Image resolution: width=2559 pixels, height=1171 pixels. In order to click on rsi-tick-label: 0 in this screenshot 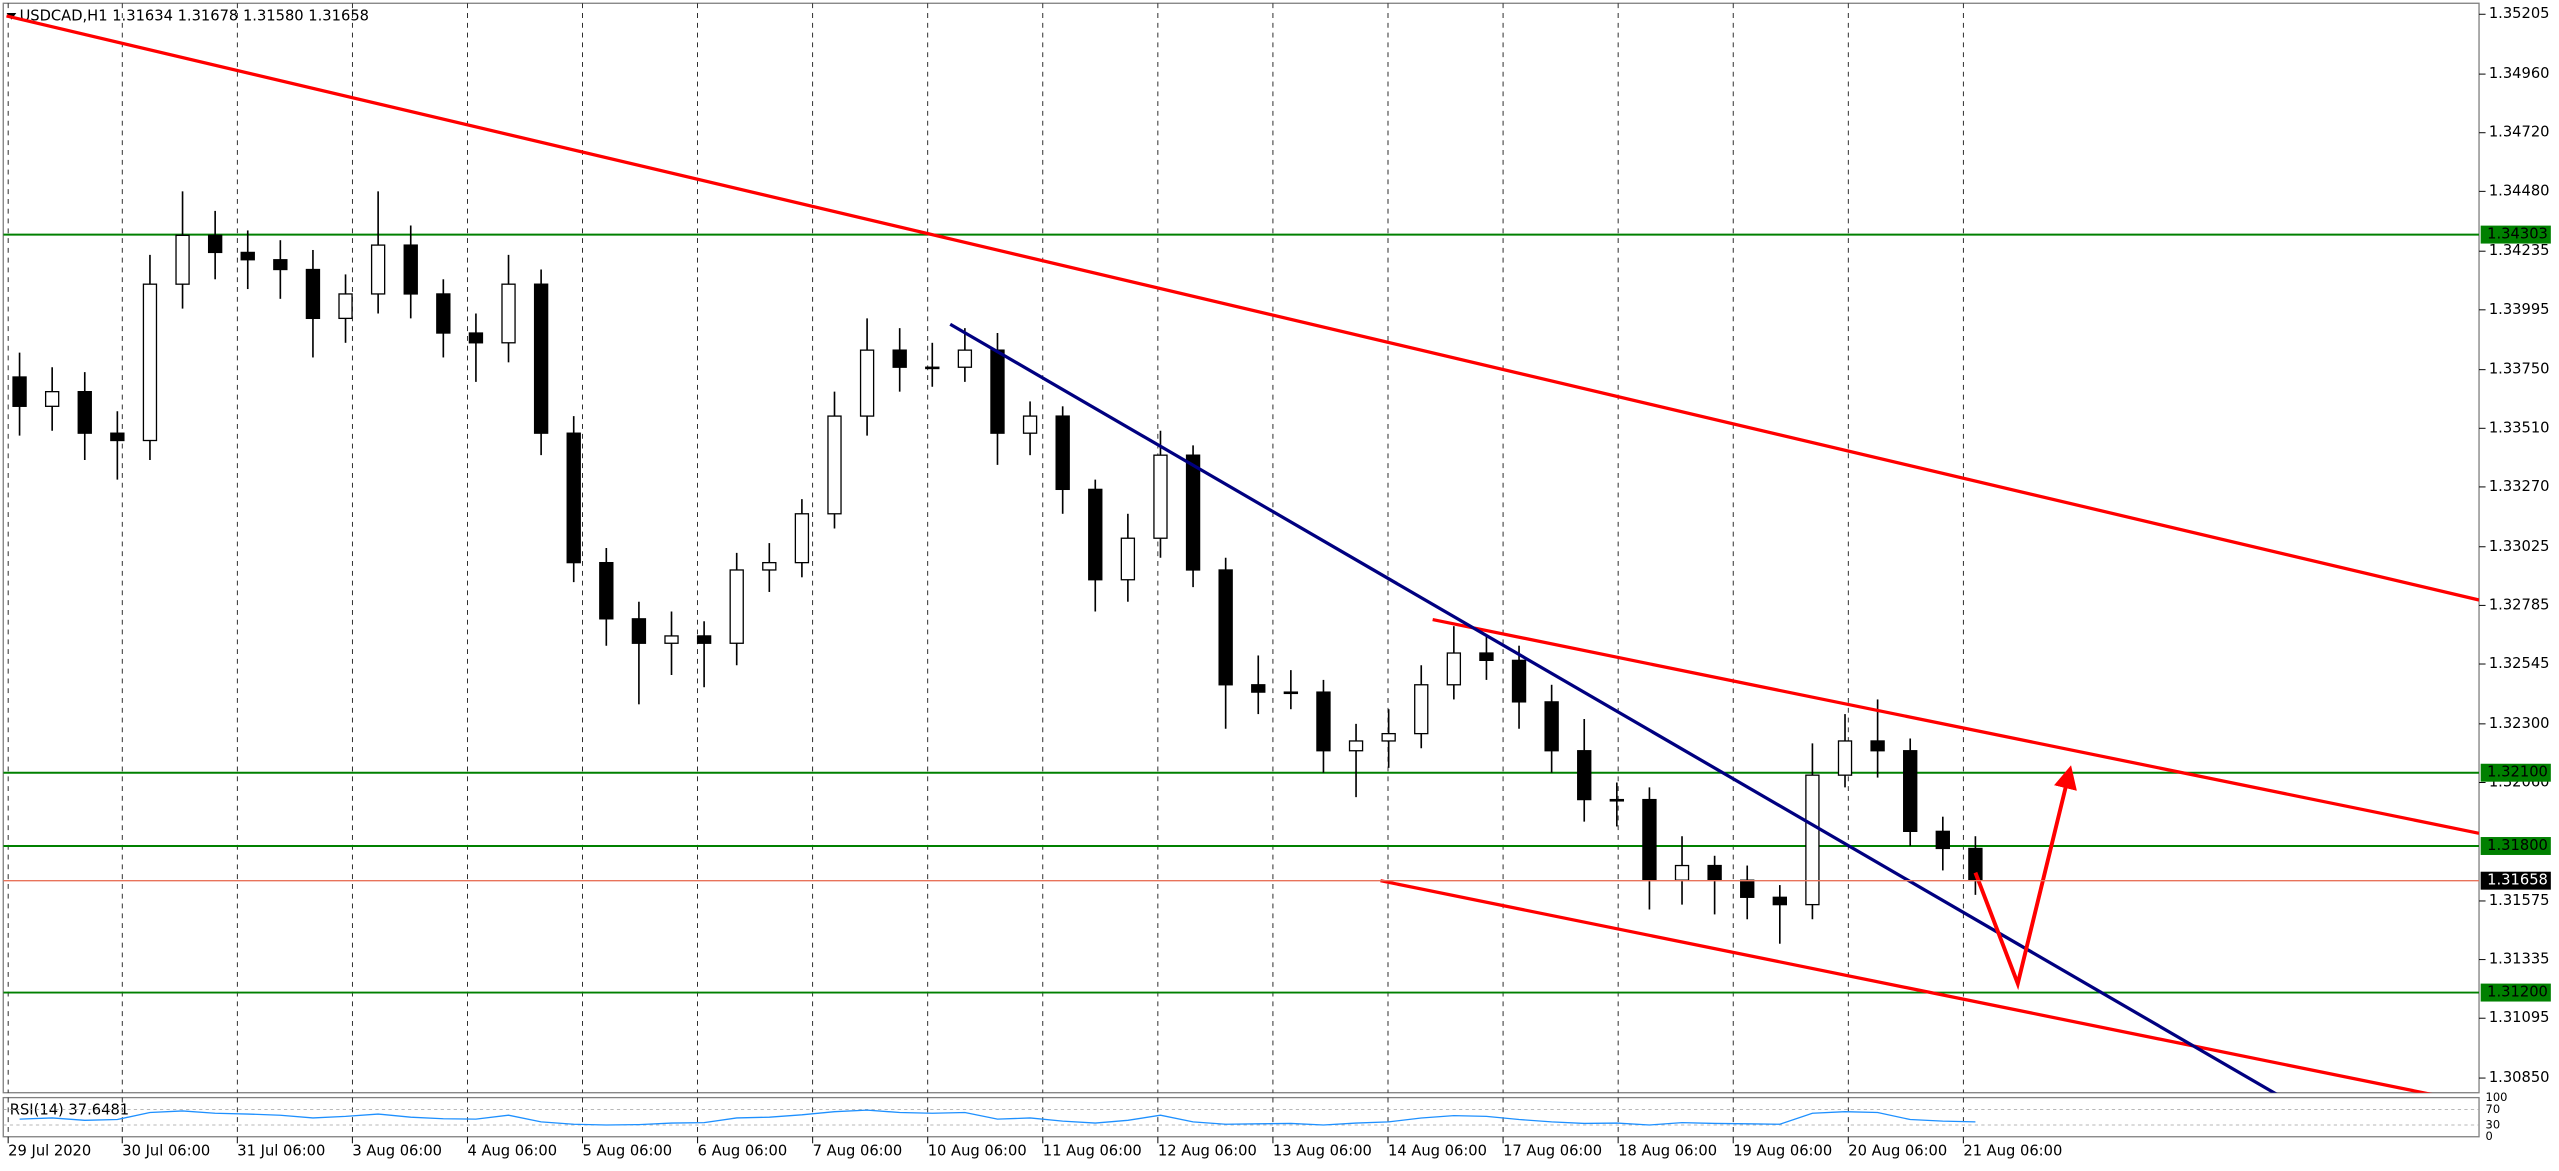, I will do `click(2489, 1136)`.